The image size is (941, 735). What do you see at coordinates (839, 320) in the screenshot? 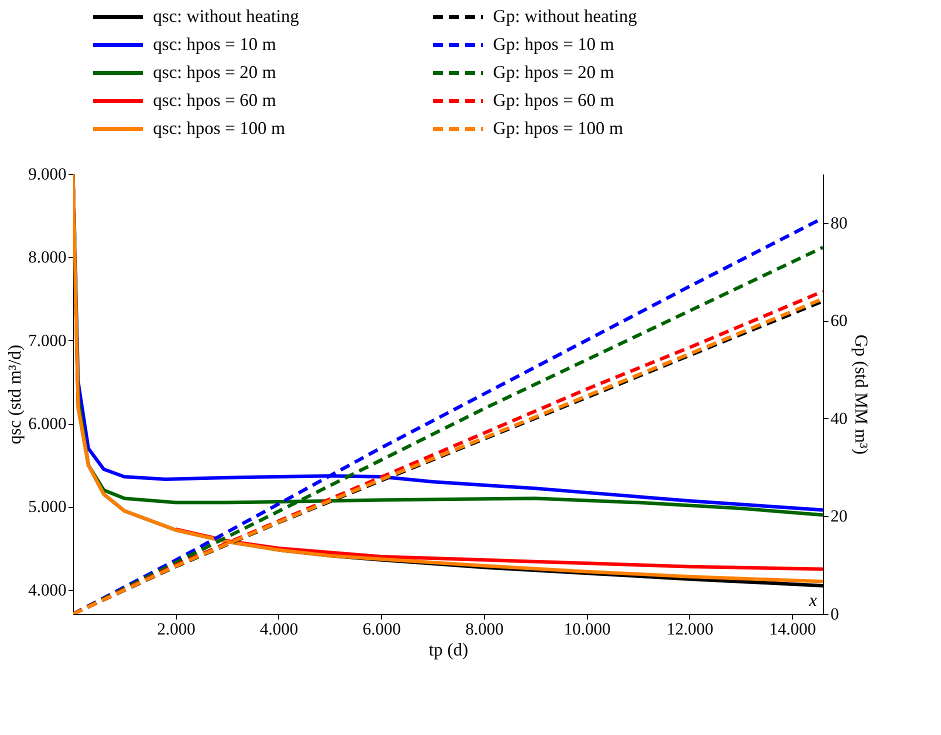
I see `y2-tick-label: 60` at bounding box center [839, 320].